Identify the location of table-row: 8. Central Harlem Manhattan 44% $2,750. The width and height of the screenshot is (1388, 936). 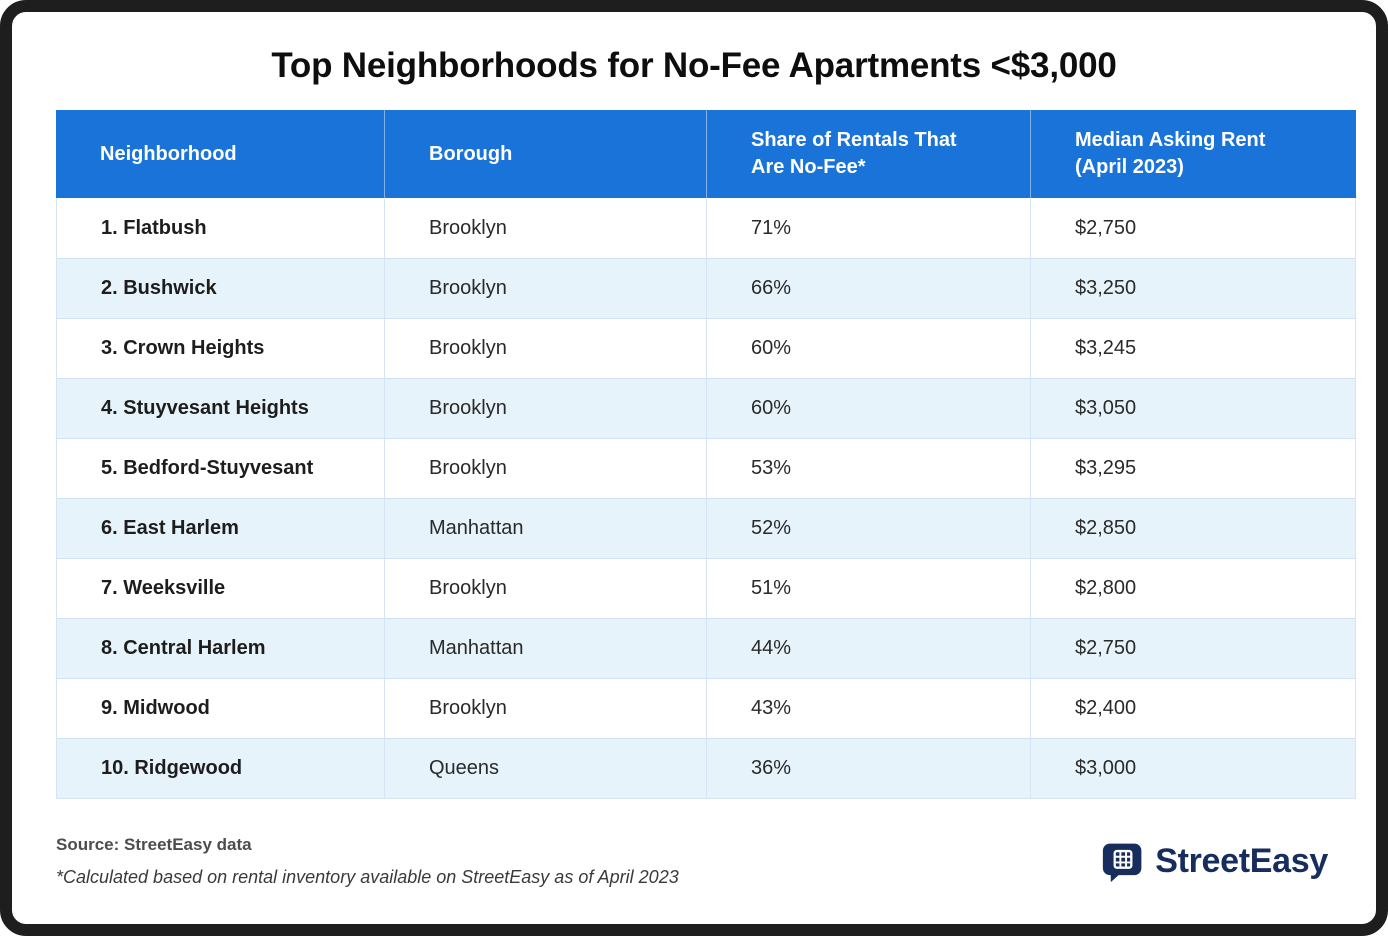
(706, 648).